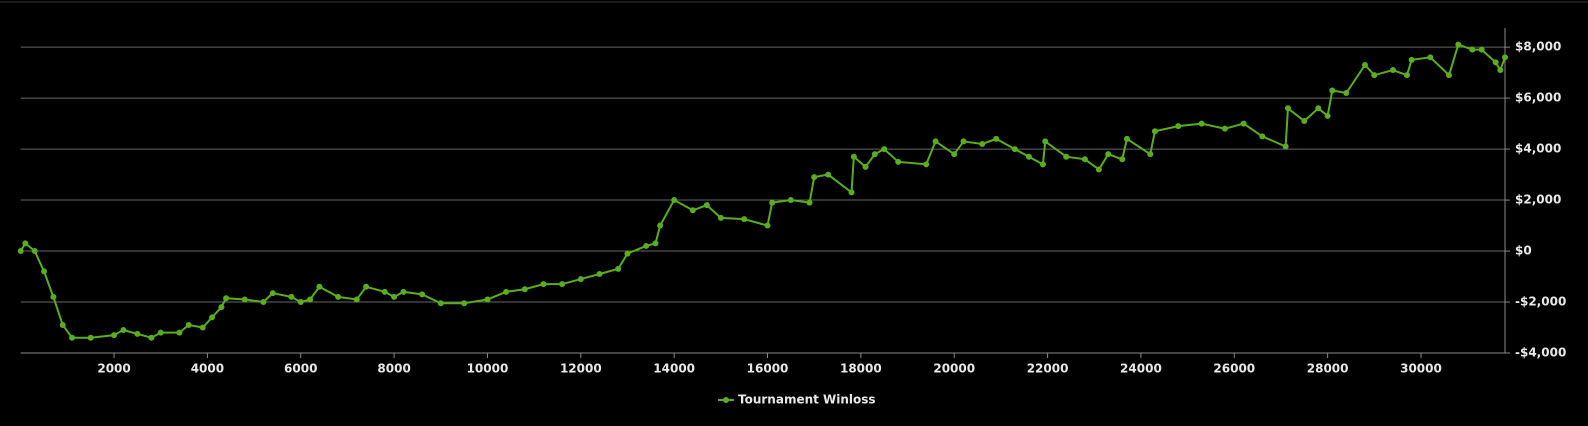 The image size is (1588, 426). I want to click on x-tick-label: 14000, so click(674, 369).